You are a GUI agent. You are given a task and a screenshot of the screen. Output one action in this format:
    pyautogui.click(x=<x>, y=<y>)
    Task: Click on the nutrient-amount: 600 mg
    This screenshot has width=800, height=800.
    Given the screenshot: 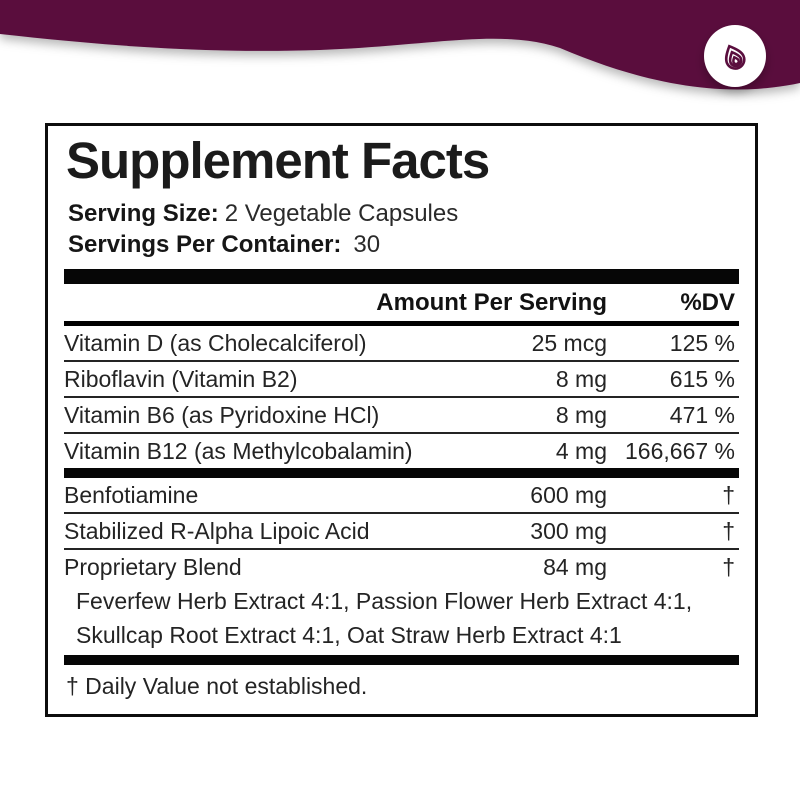 What is the action you would take?
    pyautogui.click(x=568, y=494)
    